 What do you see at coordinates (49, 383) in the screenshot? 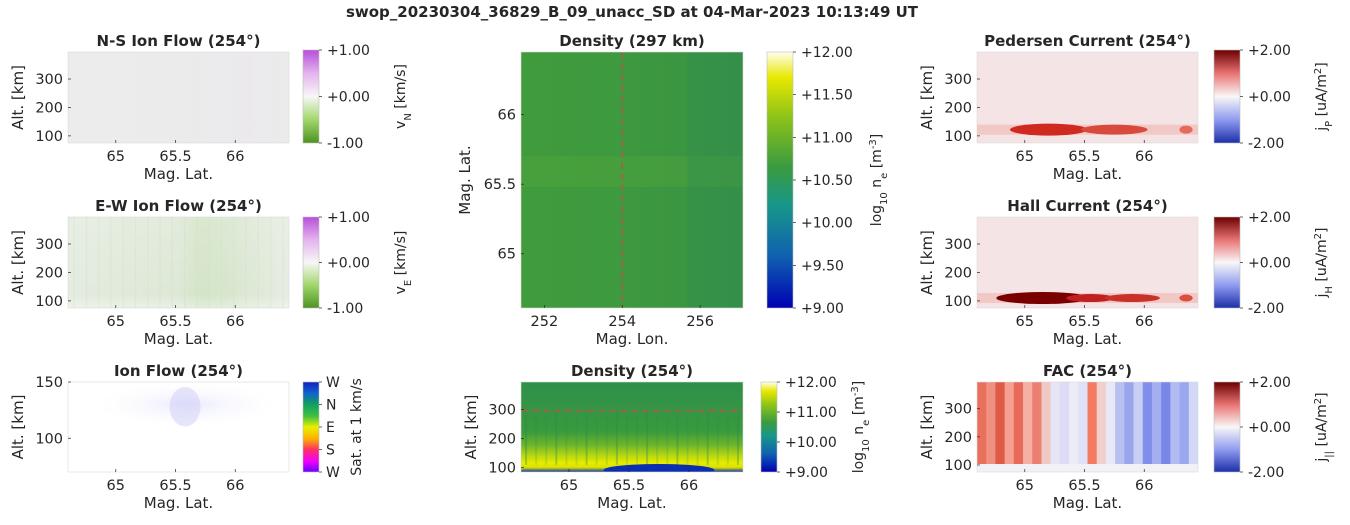
I see `y-tick-label: 150` at bounding box center [49, 383].